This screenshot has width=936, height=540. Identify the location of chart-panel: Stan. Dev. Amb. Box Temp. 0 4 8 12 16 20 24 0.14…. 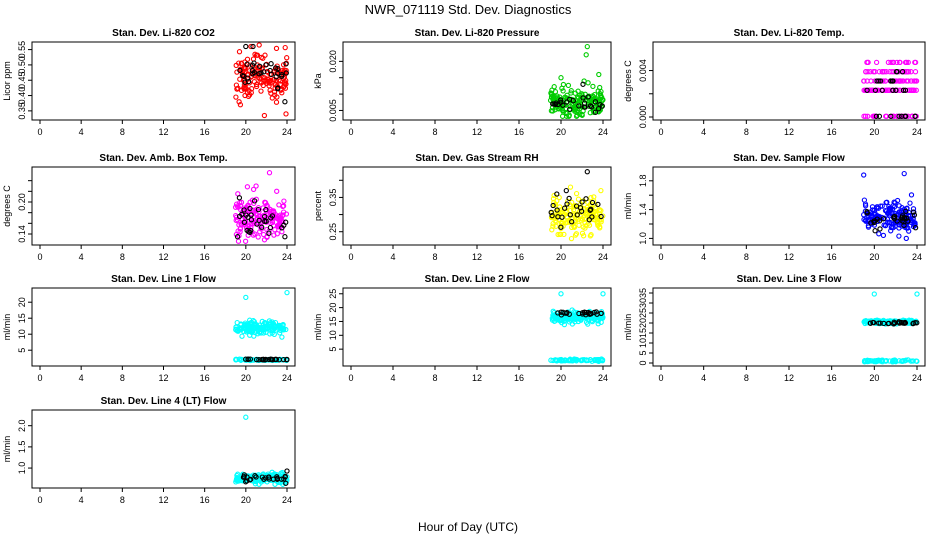
(149, 207).